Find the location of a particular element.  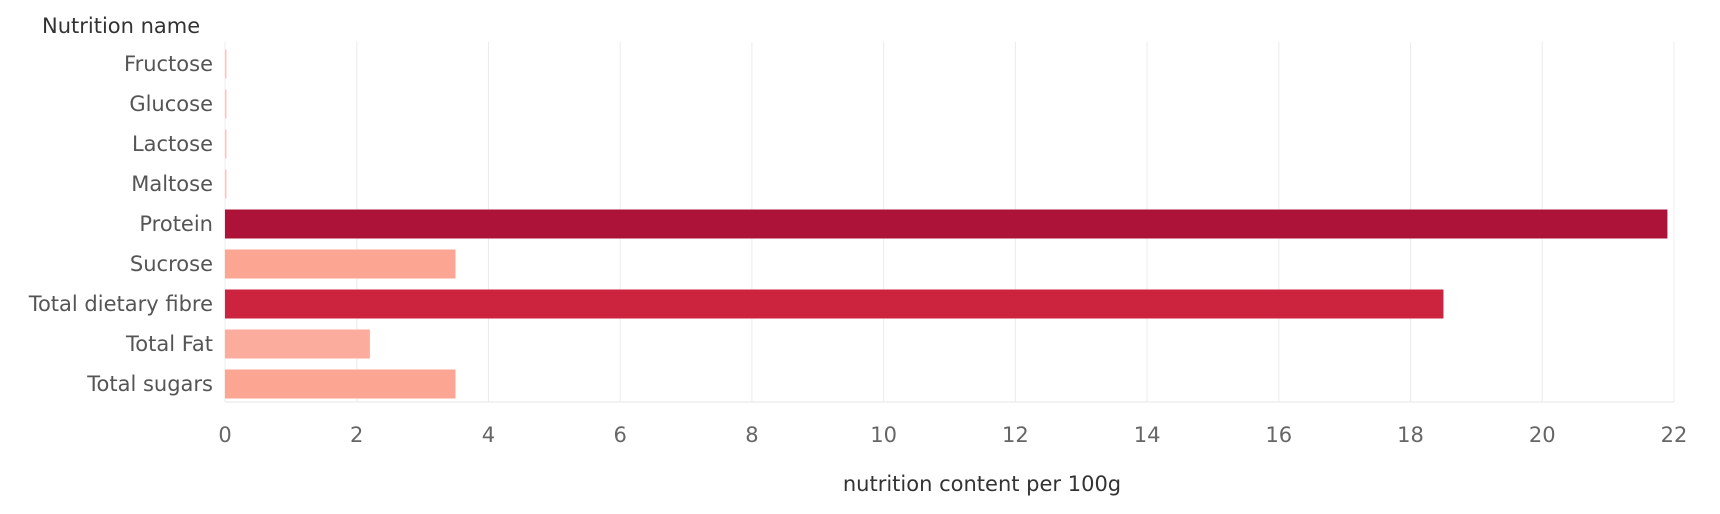

category-label: Protein is located at coordinates (176, 224).